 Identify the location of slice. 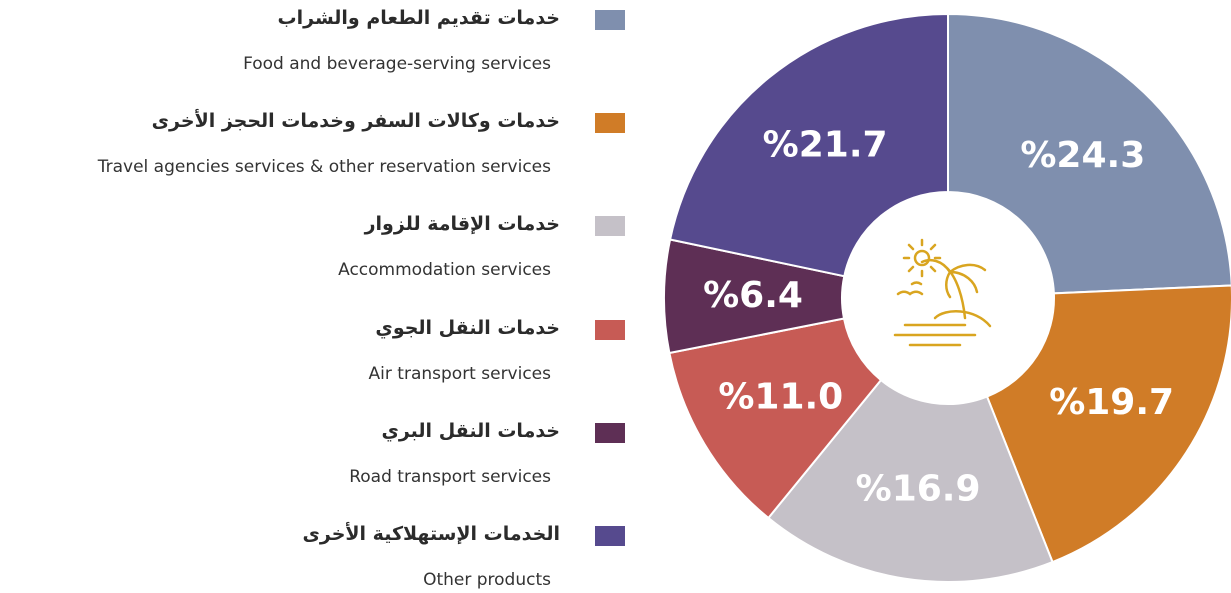
(1108, 424).